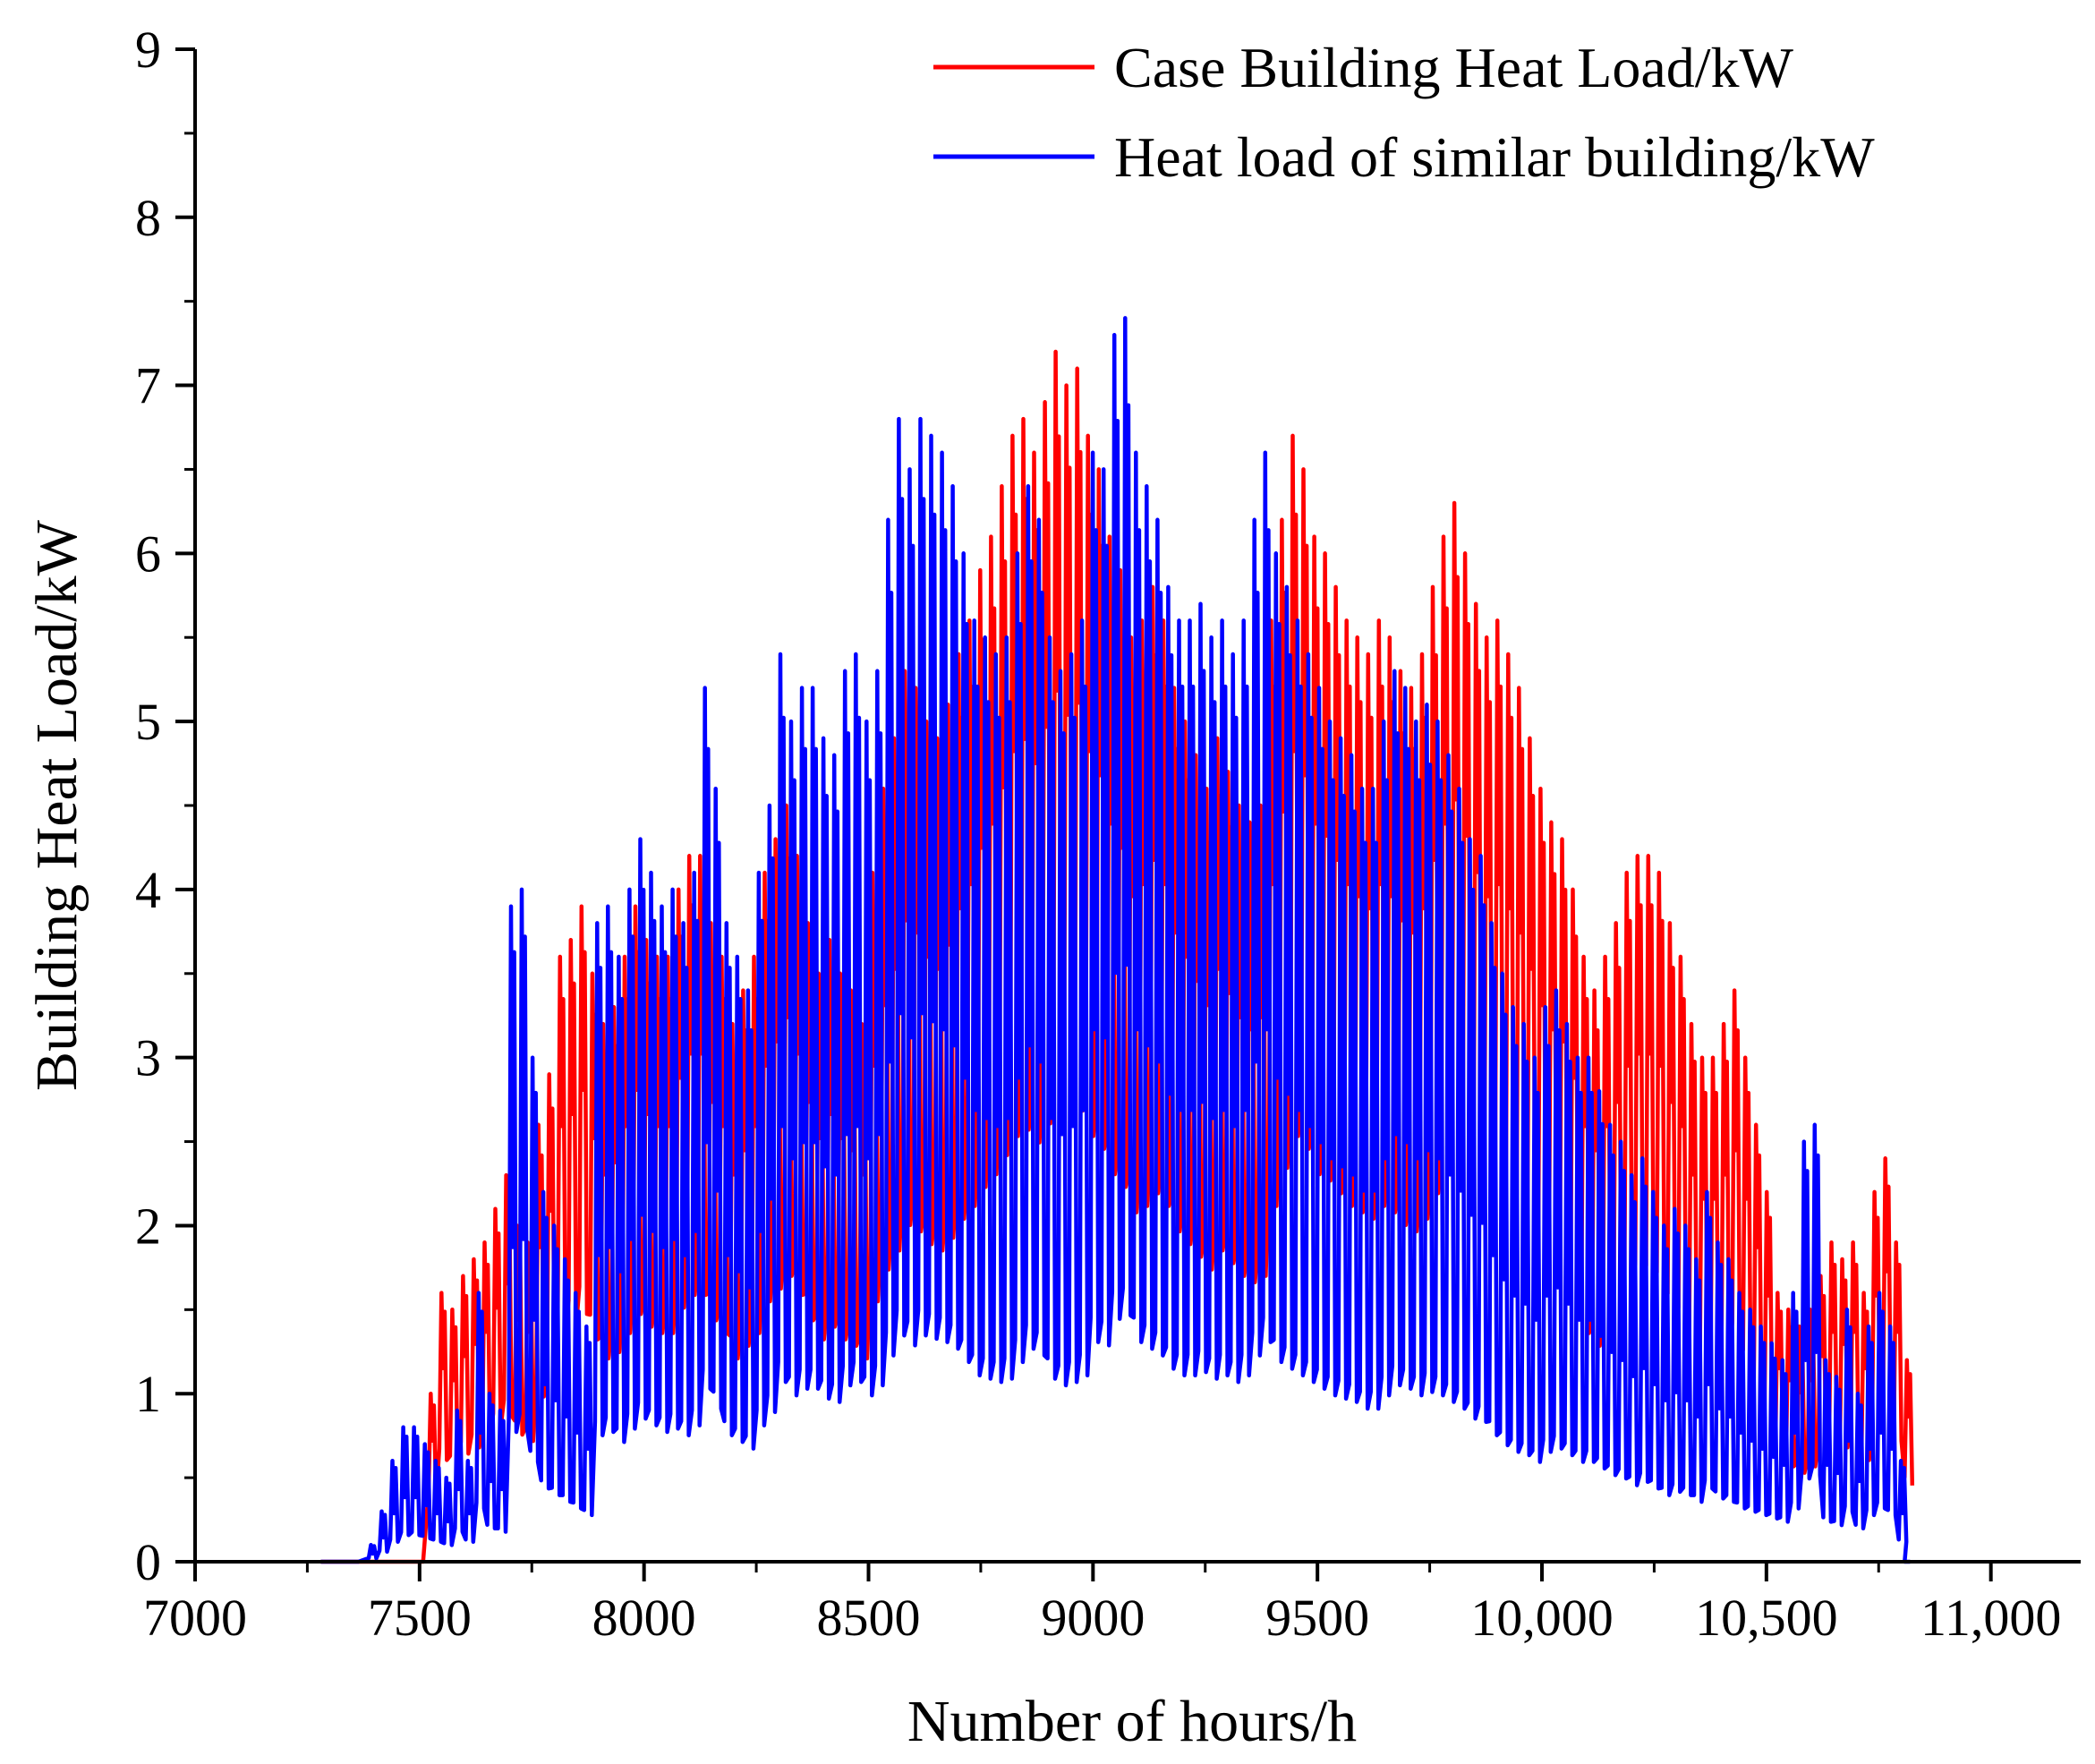  Describe the element at coordinates (1991, 1618) in the screenshot. I see `x-tick-label: 11,000` at that location.